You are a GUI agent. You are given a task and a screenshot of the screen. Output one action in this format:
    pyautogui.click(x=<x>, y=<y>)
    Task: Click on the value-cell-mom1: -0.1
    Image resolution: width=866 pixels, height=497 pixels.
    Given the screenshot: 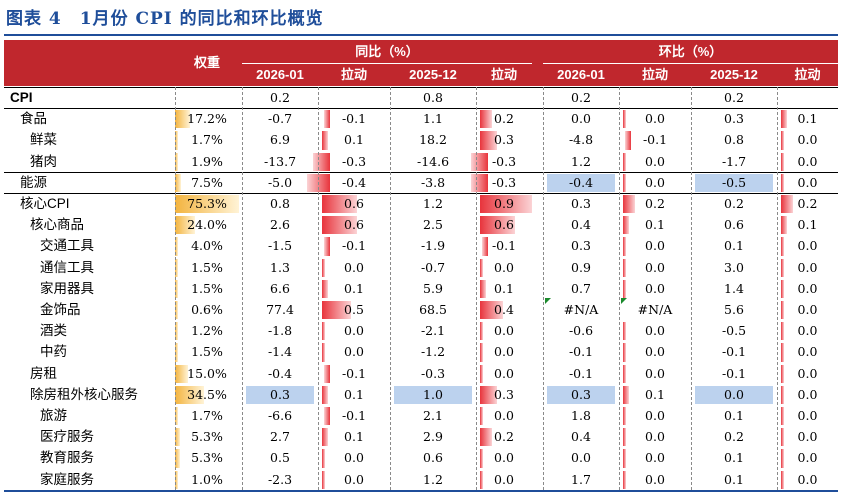 What is the action you would take?
    pyautogui.click(x=581, y=373)
    